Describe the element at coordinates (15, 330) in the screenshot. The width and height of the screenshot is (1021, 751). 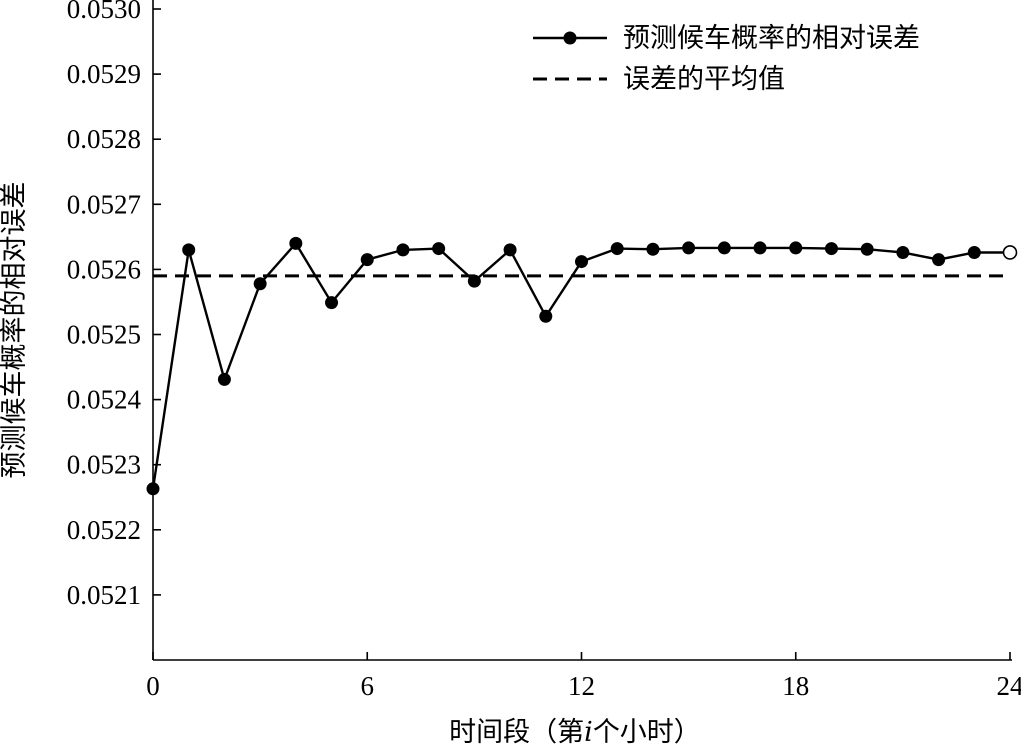
I see `y-axis-title: 预测候车概率的相对误差` at that location.